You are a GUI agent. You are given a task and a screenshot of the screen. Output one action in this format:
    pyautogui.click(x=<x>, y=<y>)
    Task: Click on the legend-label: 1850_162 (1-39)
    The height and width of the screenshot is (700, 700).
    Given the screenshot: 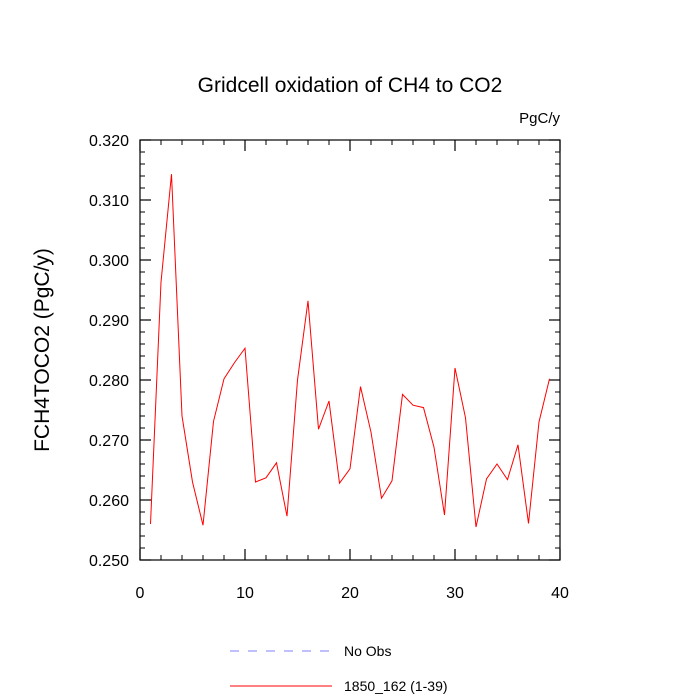 What is the action you would take?
    pyautogui.click(x=396, y=686)
    